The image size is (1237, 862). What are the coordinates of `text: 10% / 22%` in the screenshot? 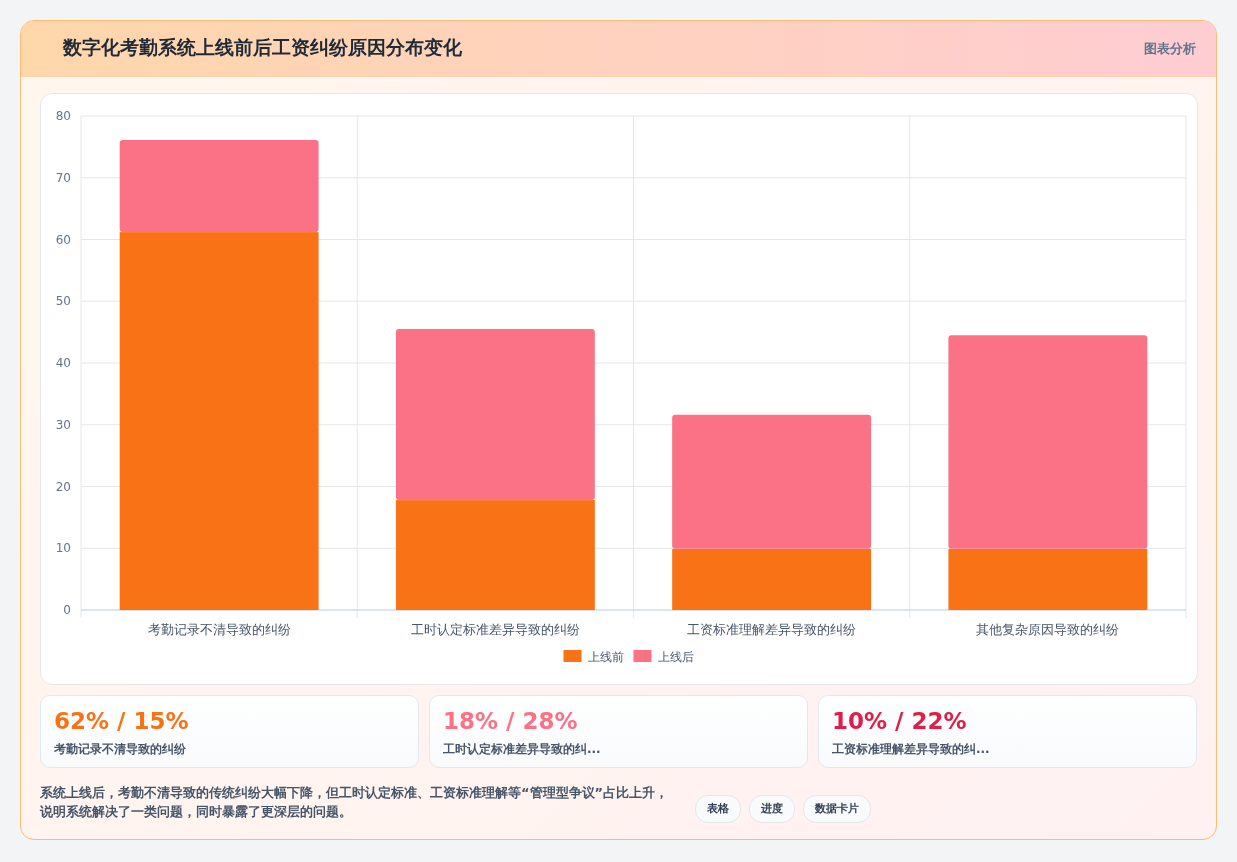 It's located at (899, 721).